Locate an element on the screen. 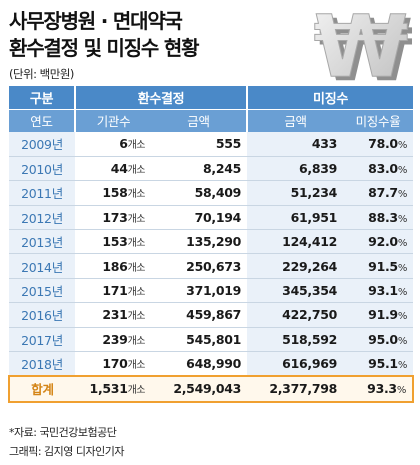  table-row: 2012년 173개소 70,194 61,951 88.3% is located at coordinates (211, 218).